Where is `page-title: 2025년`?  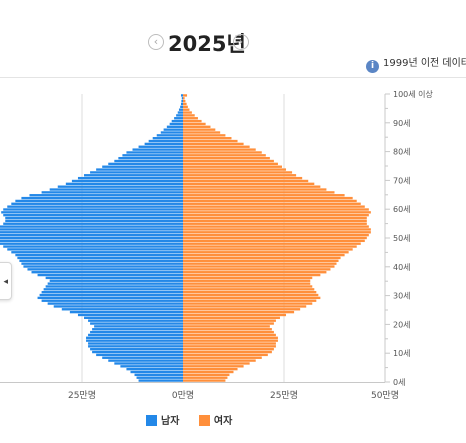 page-title: 2025년 is located at coordinates (207, 44).